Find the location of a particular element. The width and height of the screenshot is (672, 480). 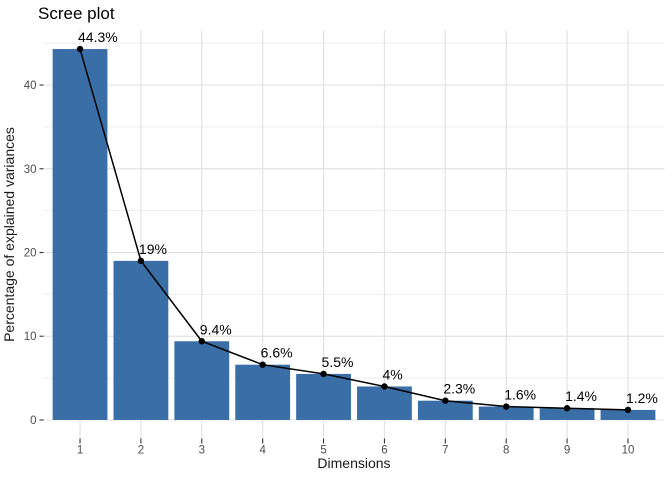

x-tick-label-9: 9 is located at coordinates (567, 451).